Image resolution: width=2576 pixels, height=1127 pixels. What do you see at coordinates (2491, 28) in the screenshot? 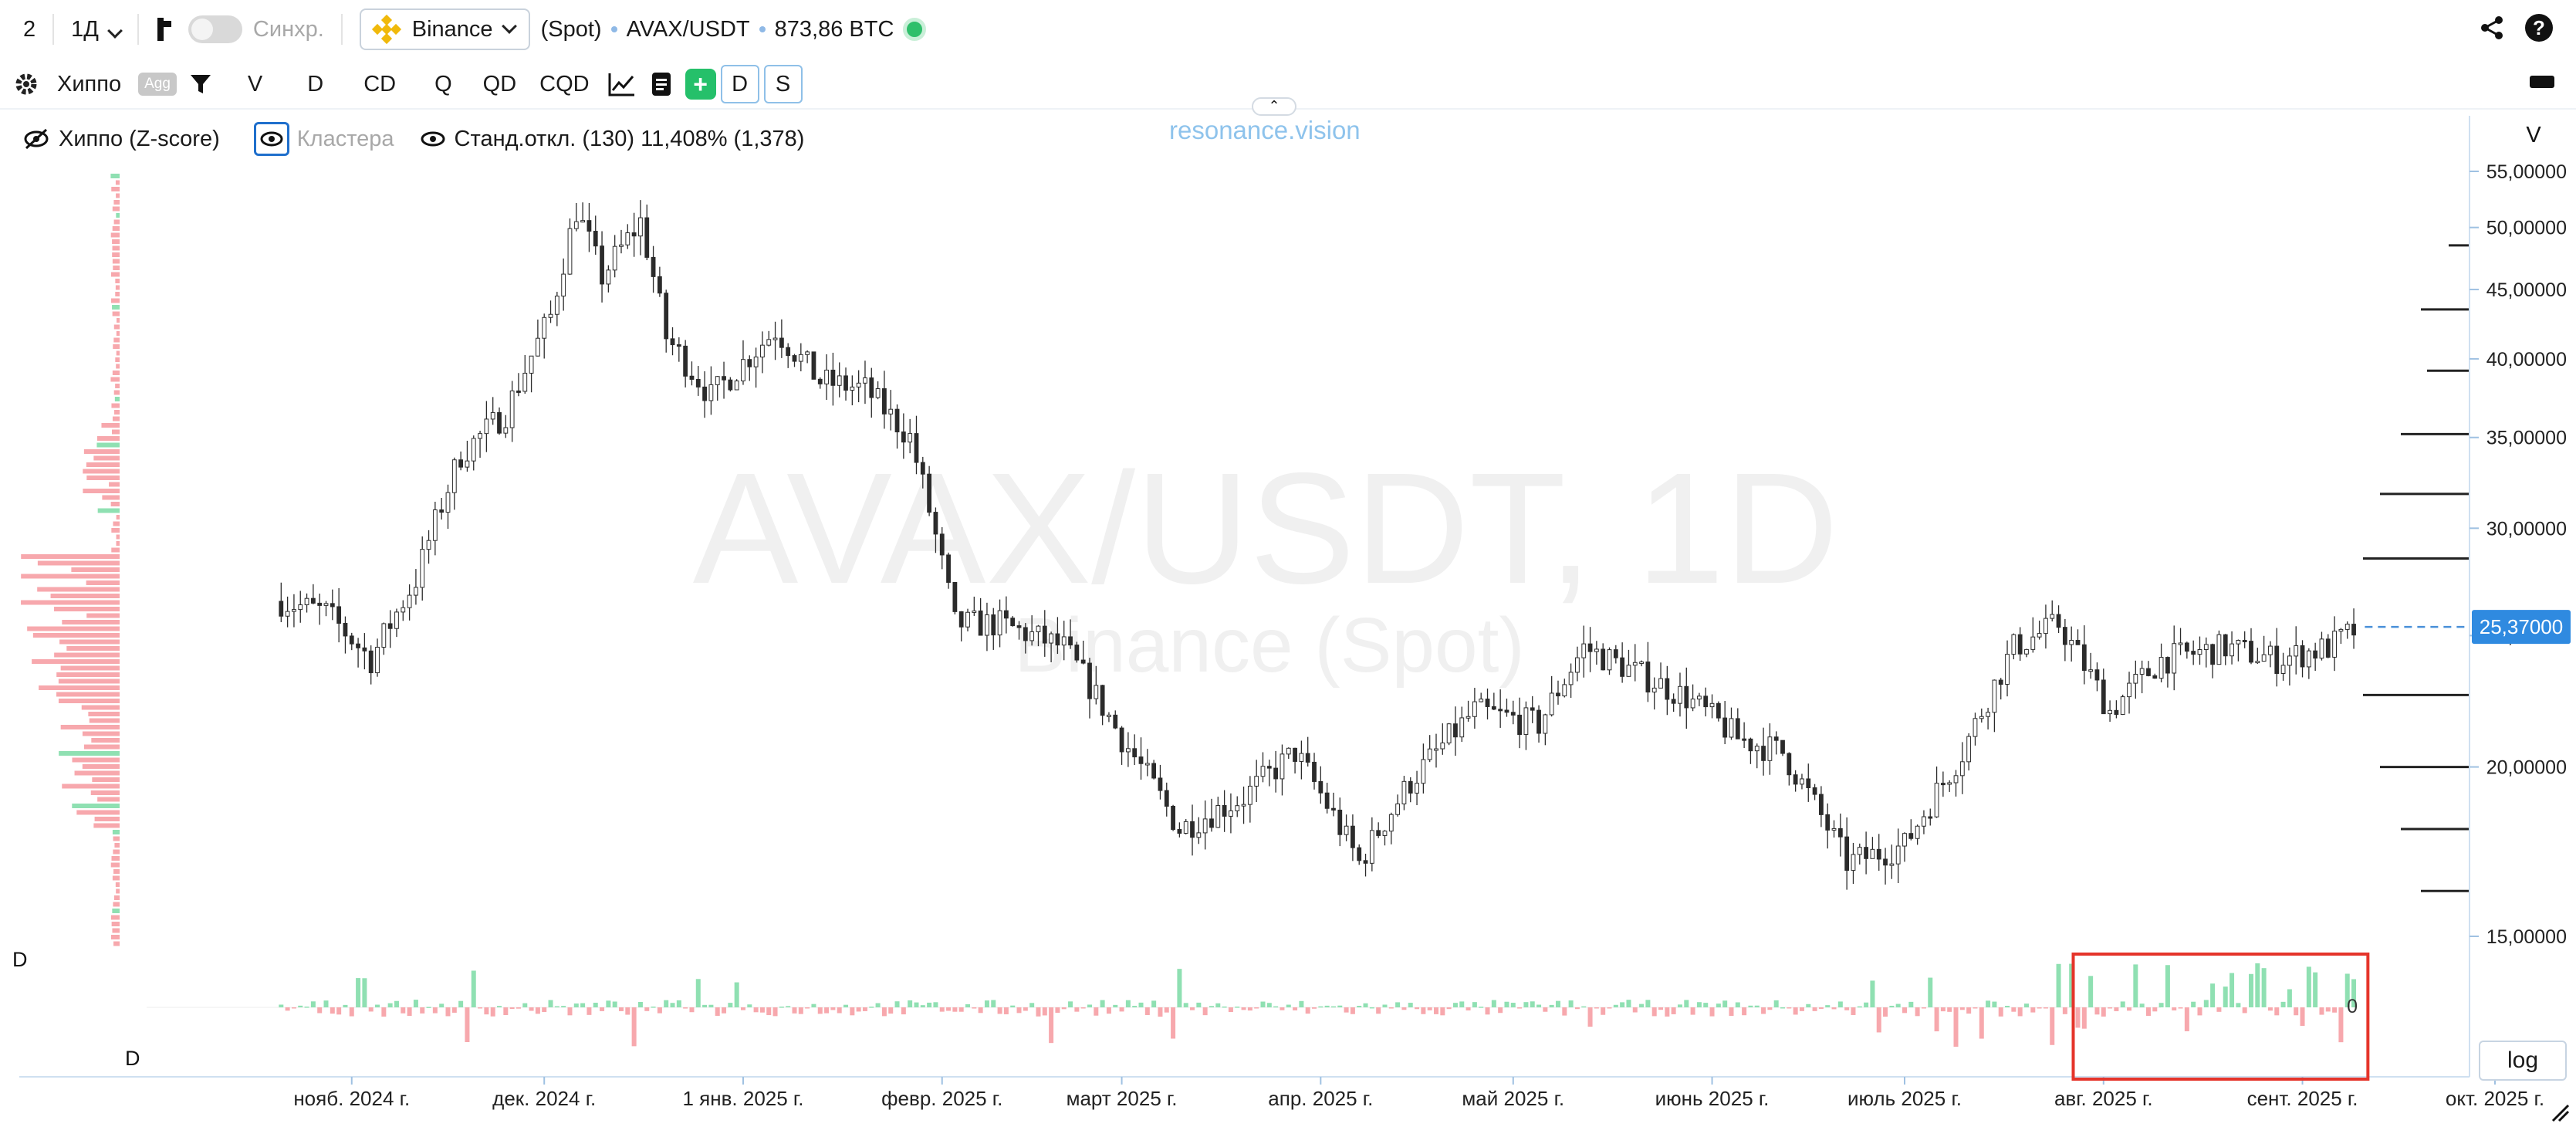
I see `share-icon` at bounding box center [2491, 28].